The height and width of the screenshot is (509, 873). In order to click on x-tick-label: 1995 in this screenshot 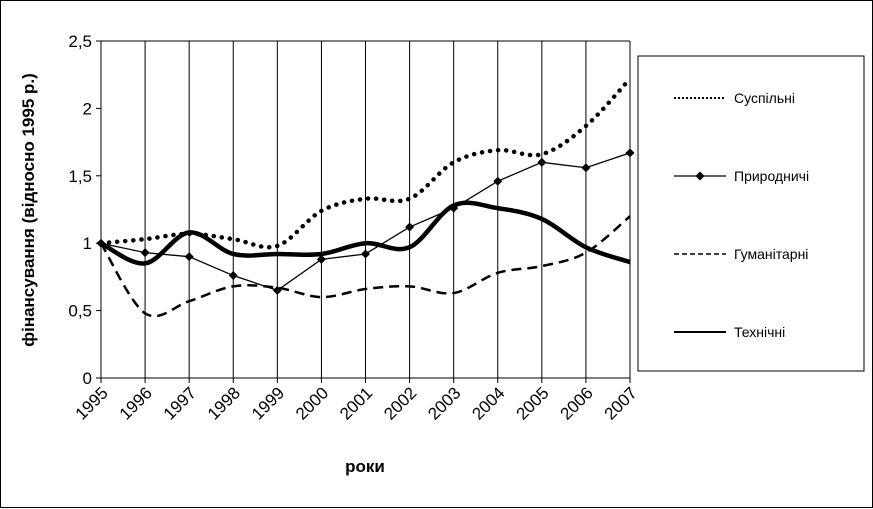, I will do `click(92, 403)`.